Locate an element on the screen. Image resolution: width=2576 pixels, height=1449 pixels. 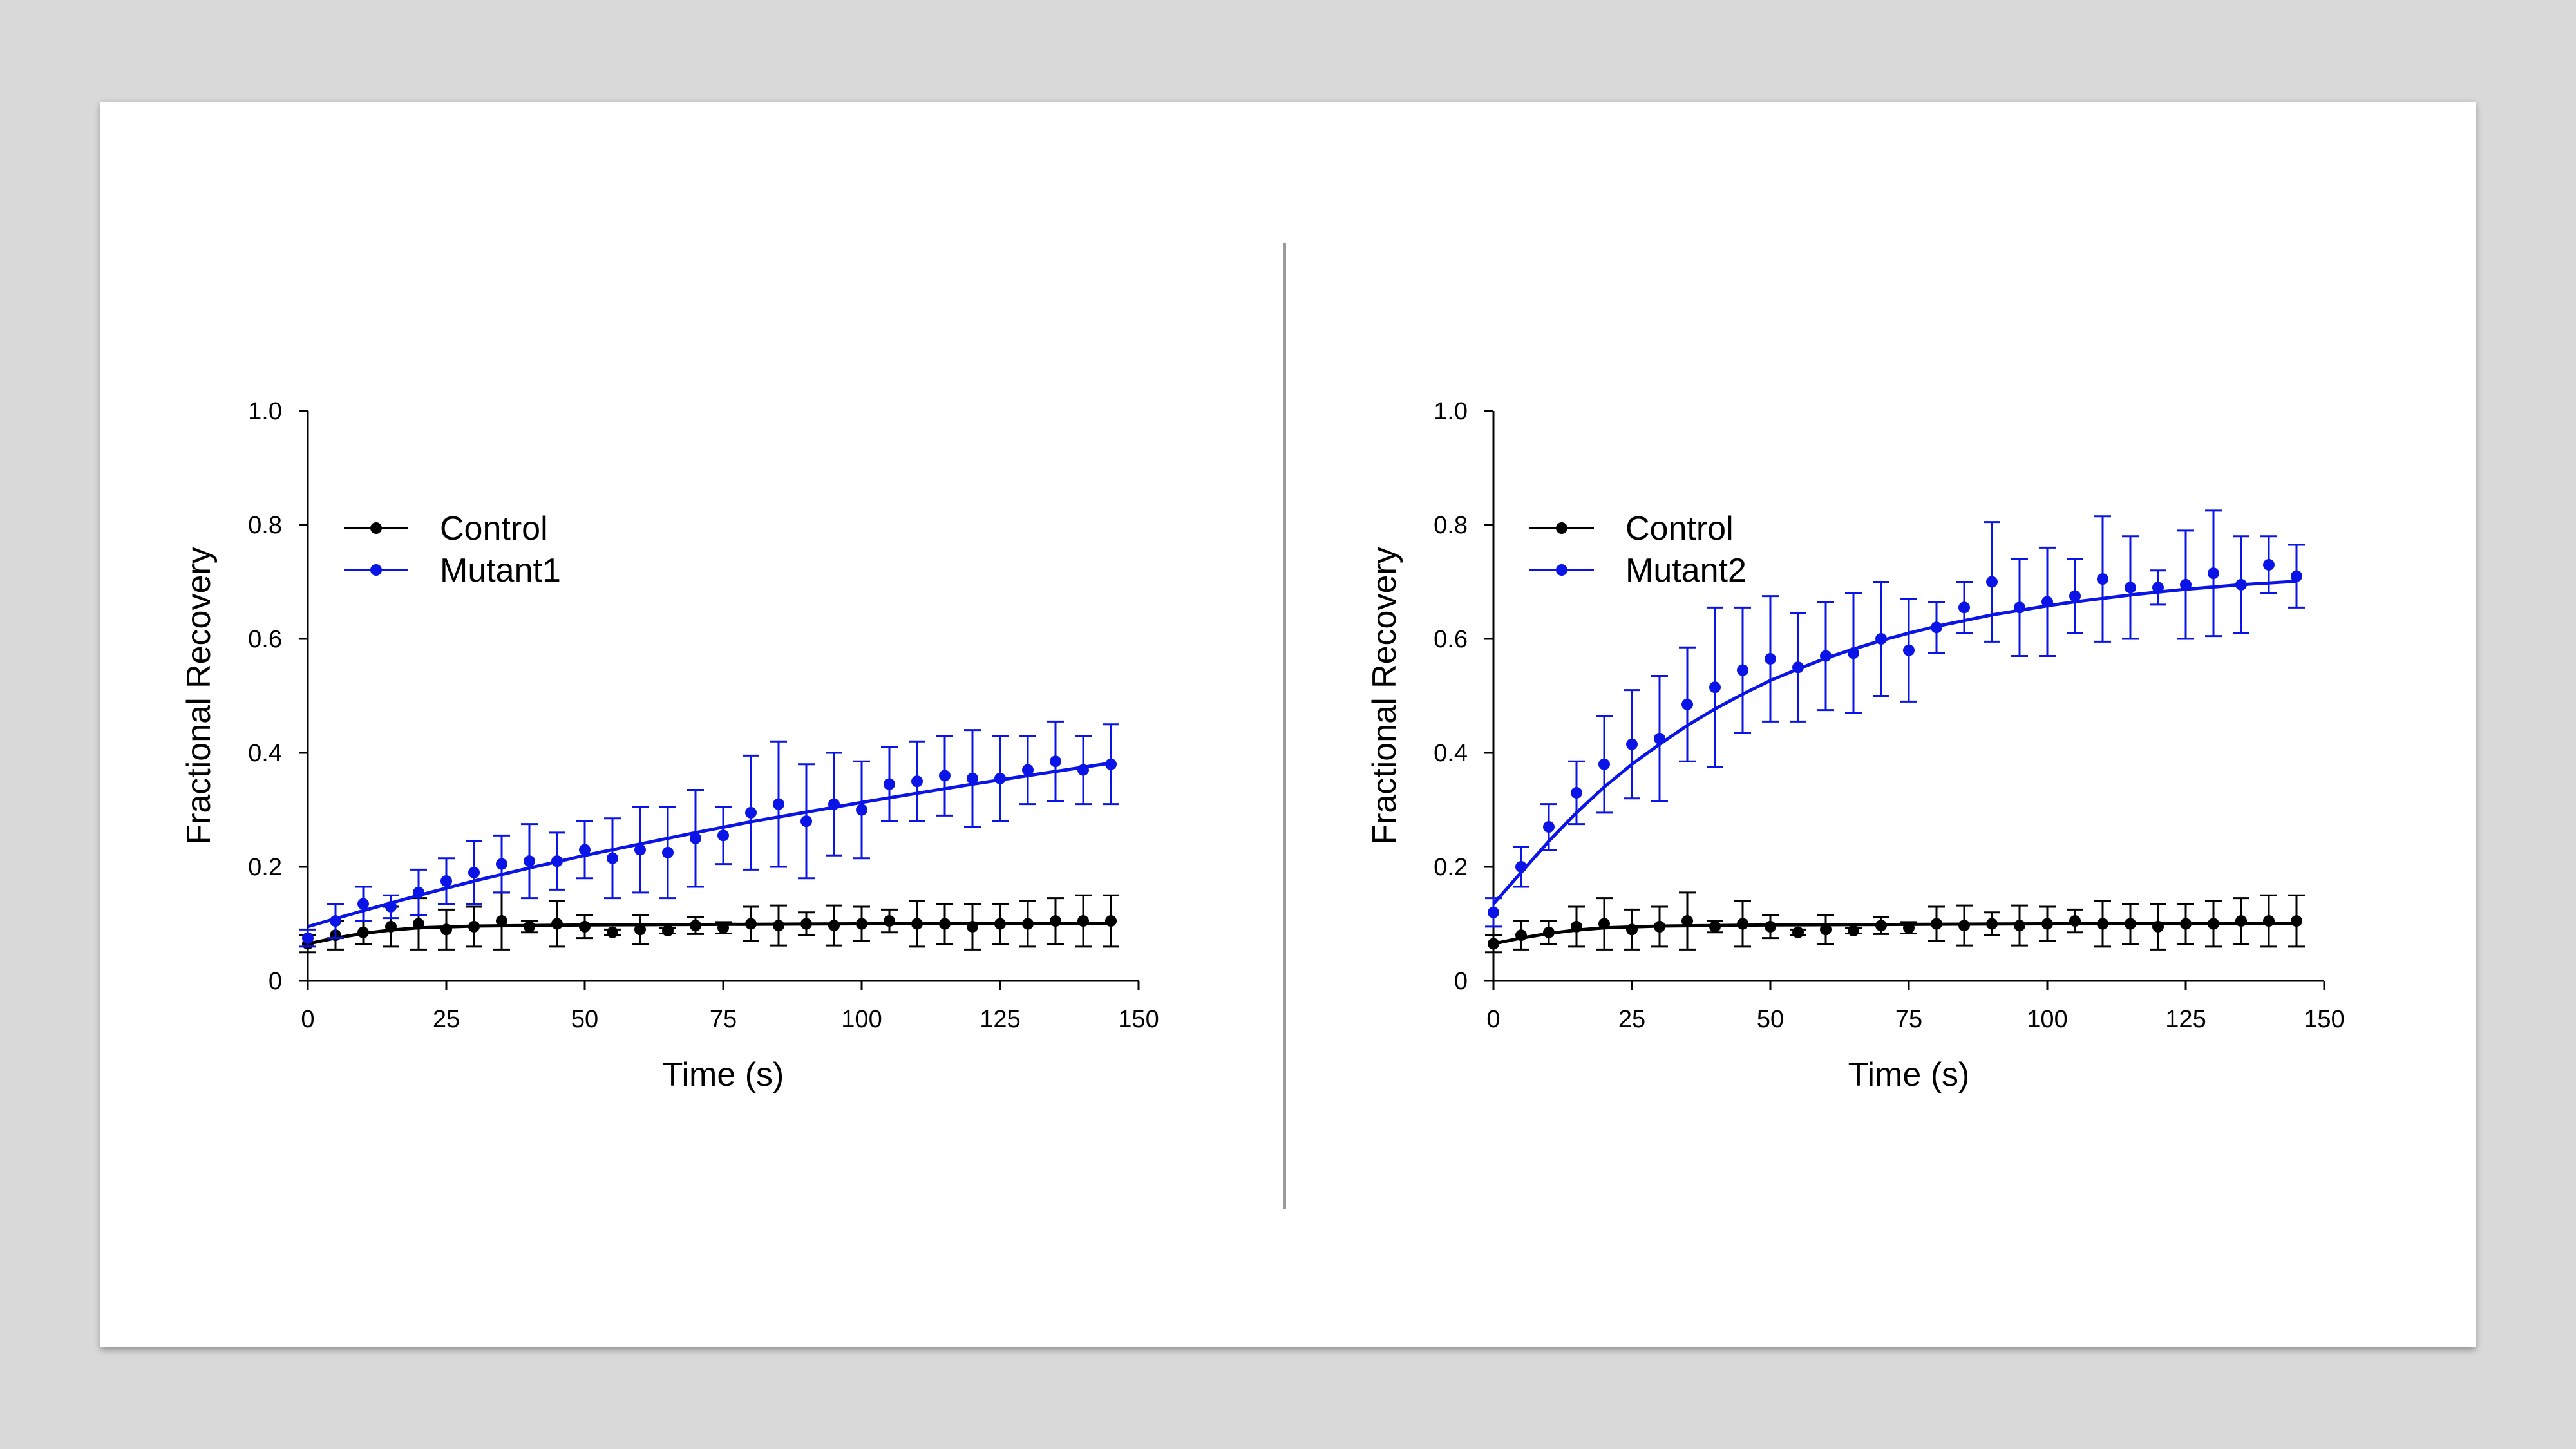
legend-item-mutant2: Mutant2 is located at coordinates (1638, 570).